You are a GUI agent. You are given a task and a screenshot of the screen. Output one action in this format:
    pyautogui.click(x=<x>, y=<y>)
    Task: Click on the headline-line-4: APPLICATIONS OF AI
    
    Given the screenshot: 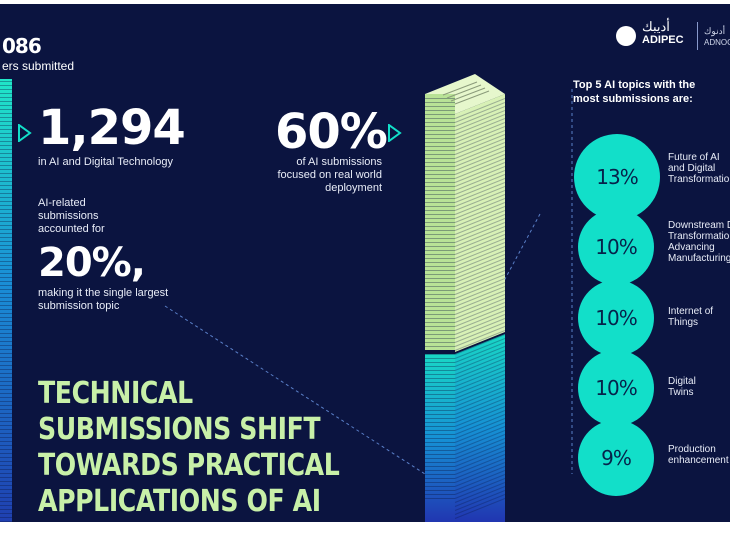 What is the action you would take?
    pyautogui.click(x=179, y=501)
    